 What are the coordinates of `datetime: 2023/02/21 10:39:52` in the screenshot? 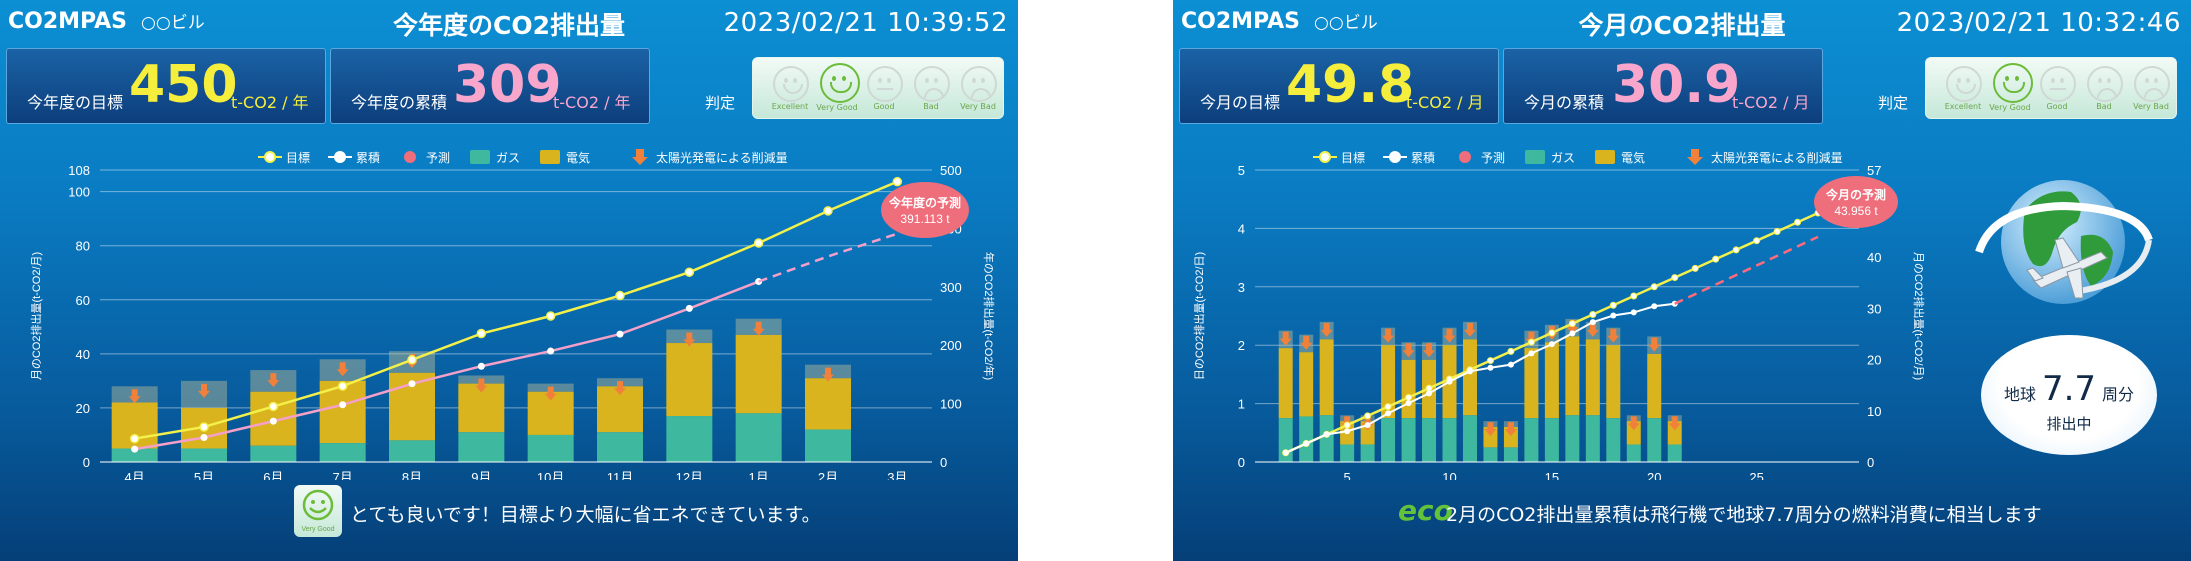 It's located at (865, 23).